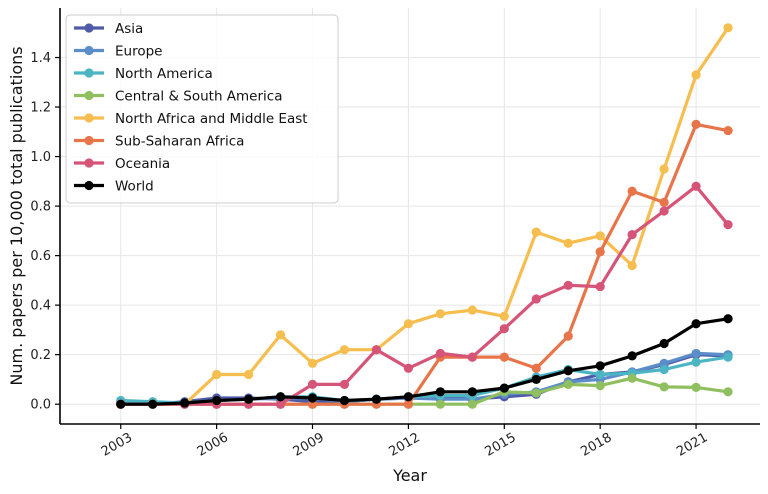  Describe the element at coordinates (142, 164) in the screenshot. I see `legend-label: Oceania` at that location.